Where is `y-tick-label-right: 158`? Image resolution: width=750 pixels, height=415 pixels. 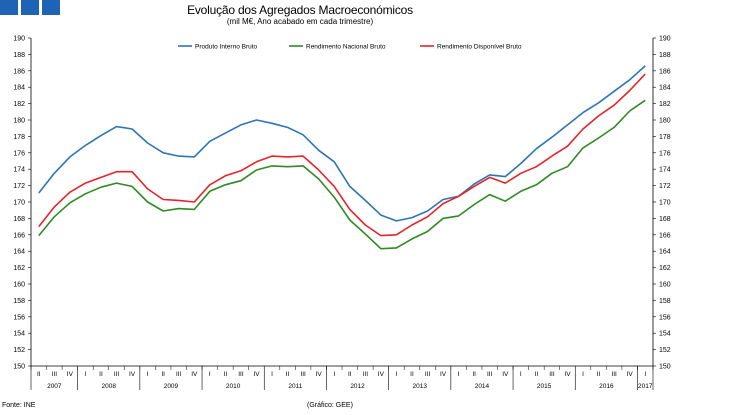
y-tick-label-right: 158 is located at coordinates (665, 301).